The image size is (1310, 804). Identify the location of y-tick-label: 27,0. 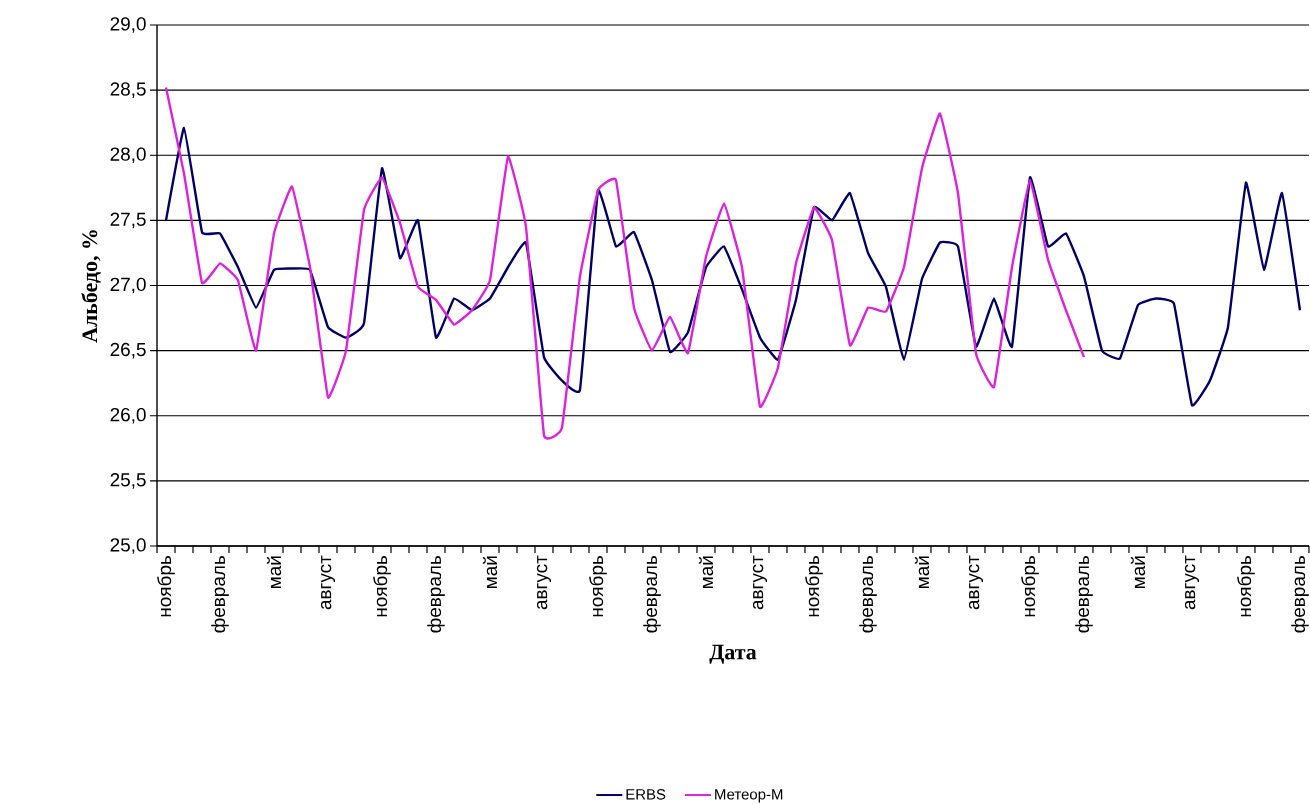
(128, 285).